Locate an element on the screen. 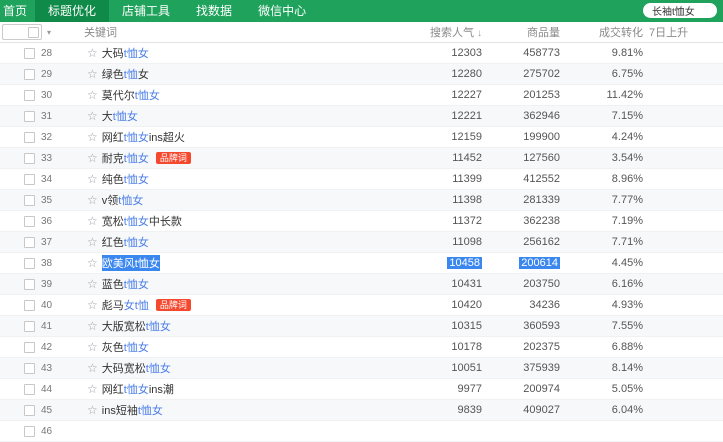  nav-item: 首页 is located at coordinates (15, 11).